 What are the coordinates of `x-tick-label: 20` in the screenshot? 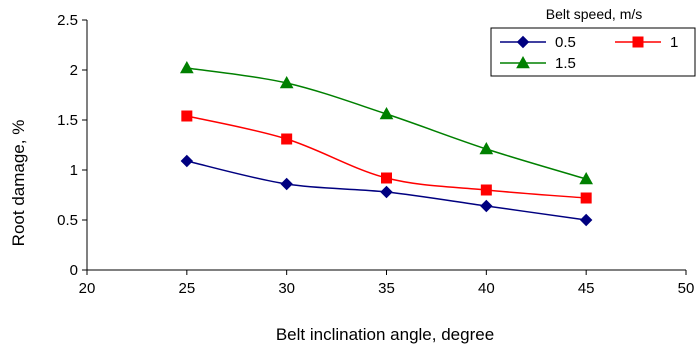 It's located at (87, 288).